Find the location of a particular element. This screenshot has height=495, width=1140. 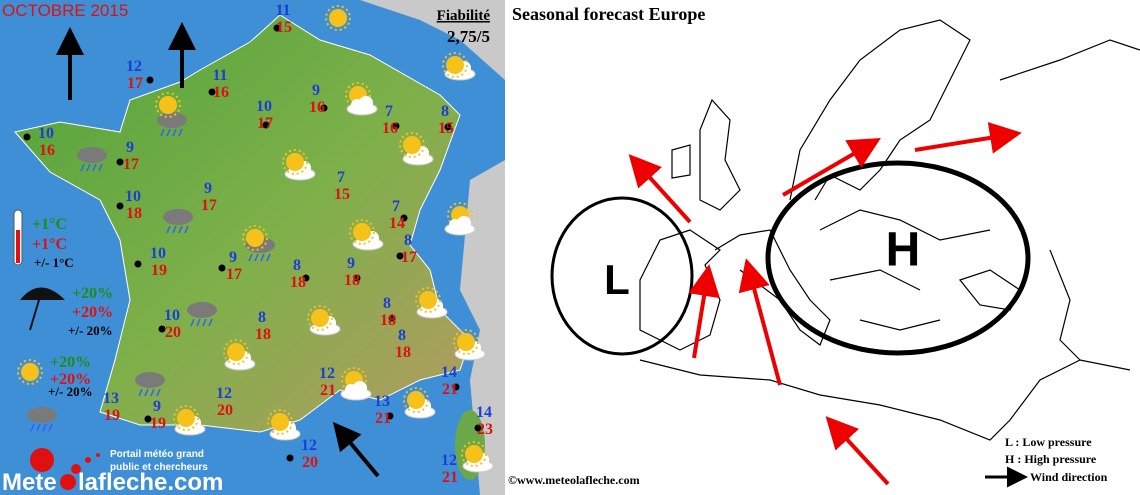

neighbor-land is located at coordinates (252, 40).